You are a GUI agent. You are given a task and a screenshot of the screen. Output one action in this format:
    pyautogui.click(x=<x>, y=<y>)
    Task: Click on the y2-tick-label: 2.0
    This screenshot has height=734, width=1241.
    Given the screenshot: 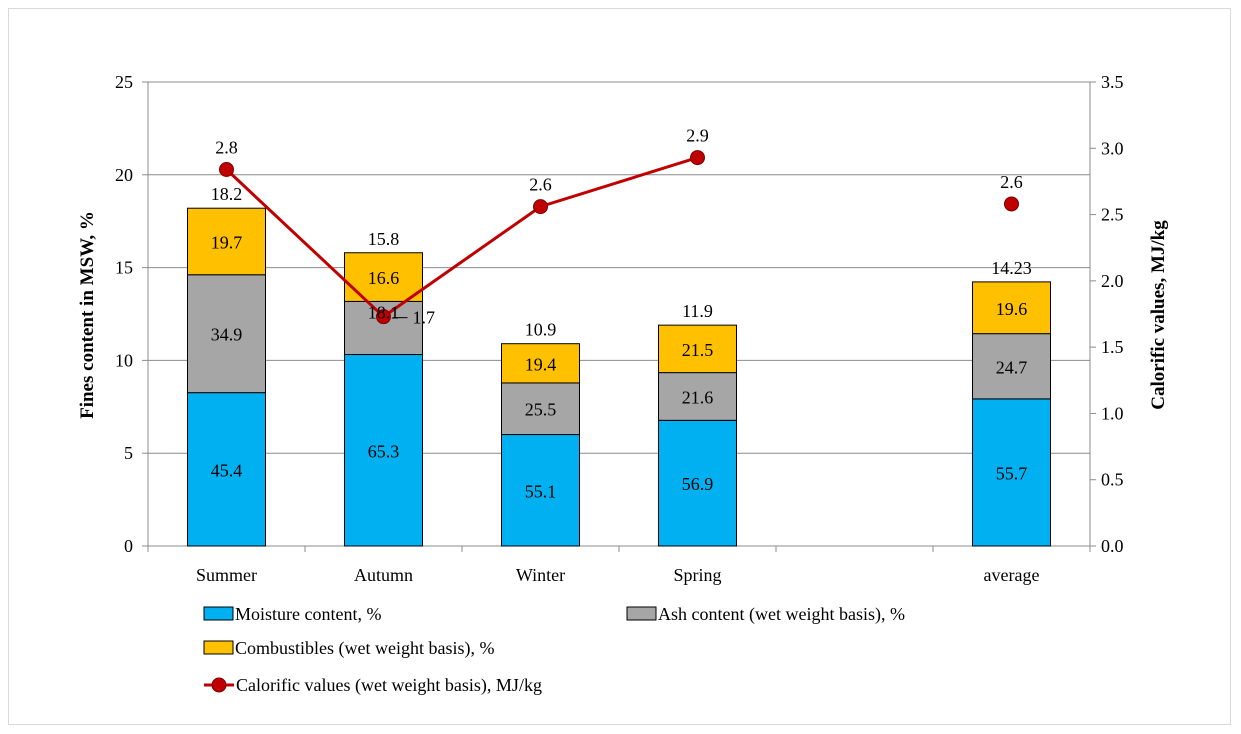 What is the action you would take?
    pyautogui.click(x=1112, y=281)
    